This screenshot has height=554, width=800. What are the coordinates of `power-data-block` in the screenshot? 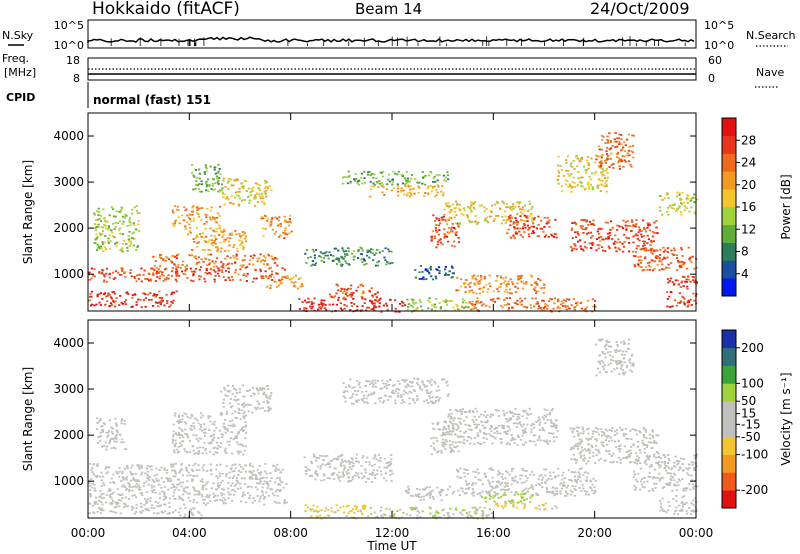 It's located at (216, 240).